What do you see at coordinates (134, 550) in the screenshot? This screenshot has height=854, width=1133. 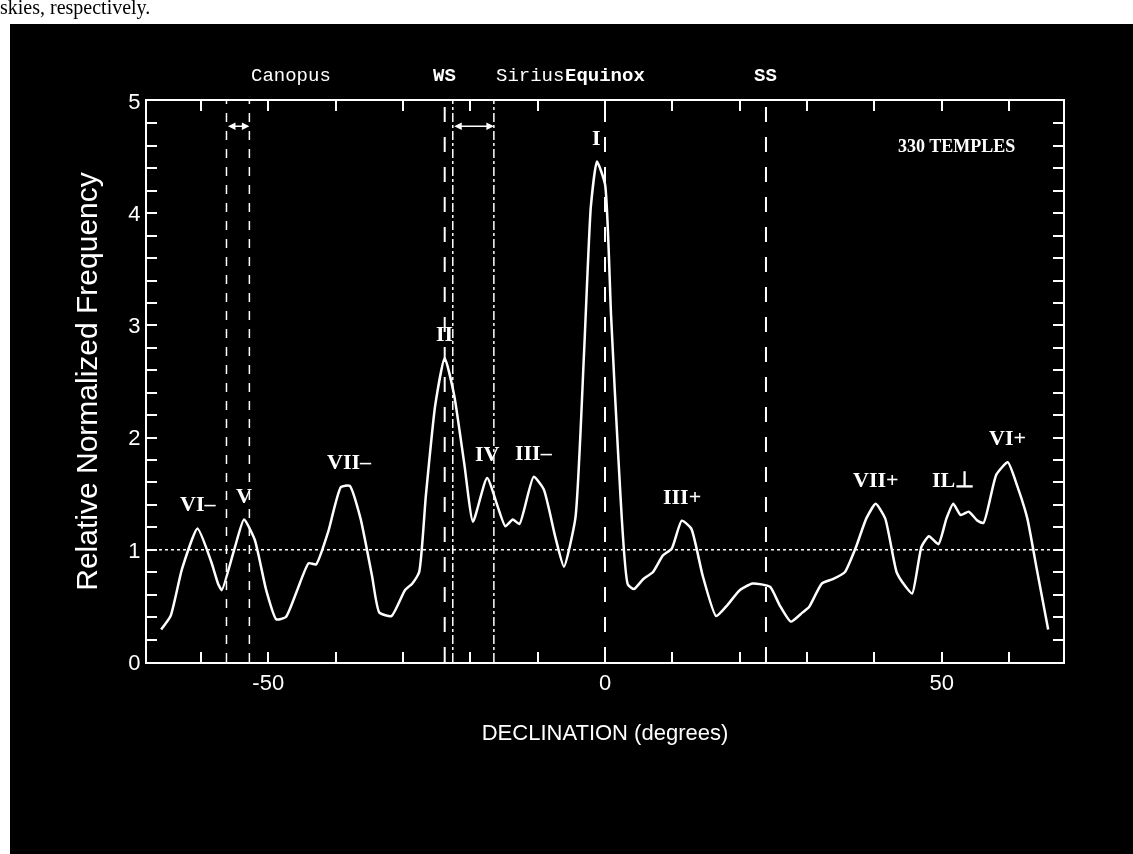 I see `y-tick-label: 1` at bounding box center [134, 550].